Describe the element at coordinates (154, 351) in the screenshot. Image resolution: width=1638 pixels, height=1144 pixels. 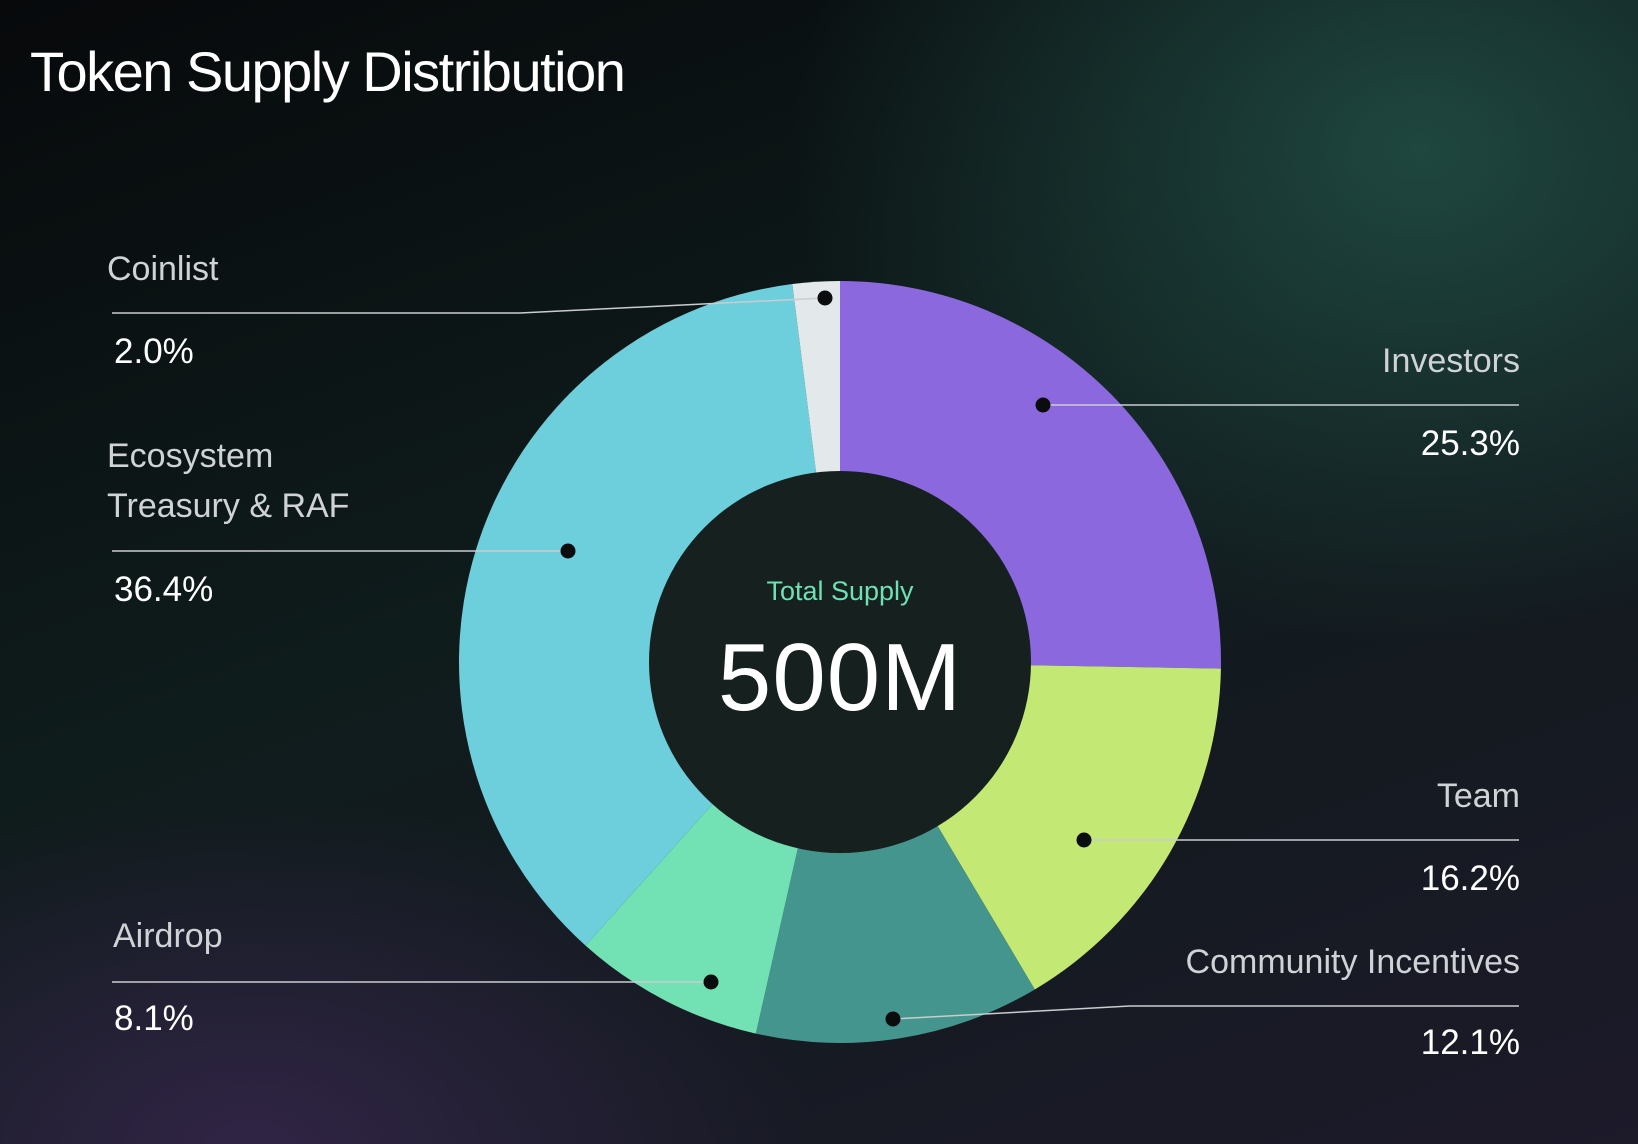
I see `percent-coinlist: 2.0%` at that location.